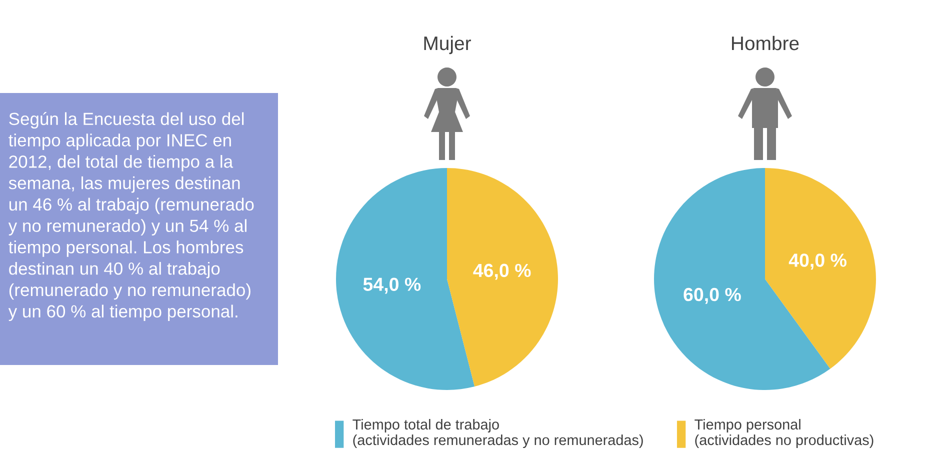 This screenshot has height=463, width=949. What do you see at coordinates (784, 433) in the screenshot?
I see `legend-label: Tiempo personal (actividades no productivas)` at bounding box center [784, 433].